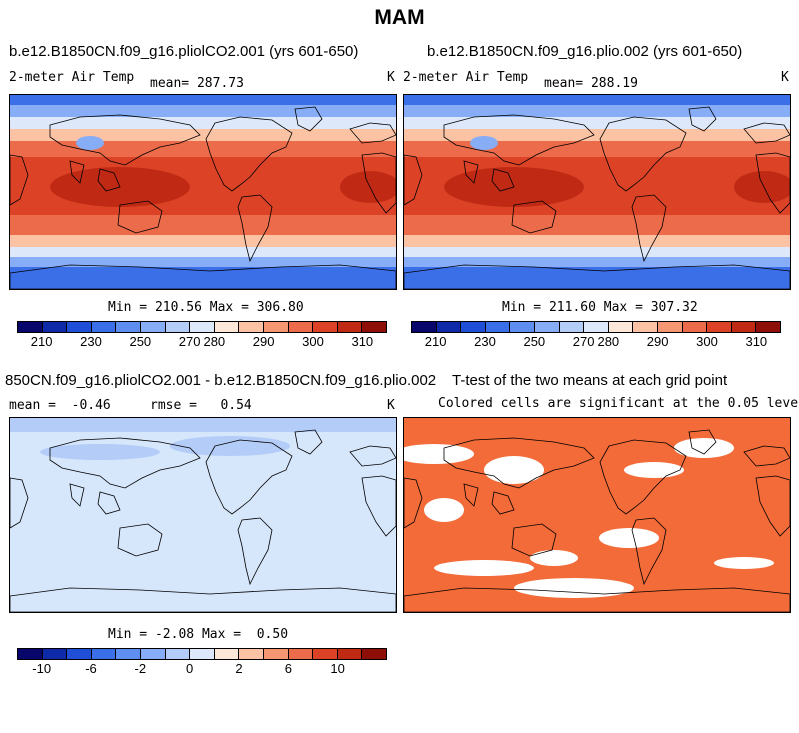 This screenshot has height=733, width=799. I want to click on panel1-mean: mean= 287.73, so click(197, 83).